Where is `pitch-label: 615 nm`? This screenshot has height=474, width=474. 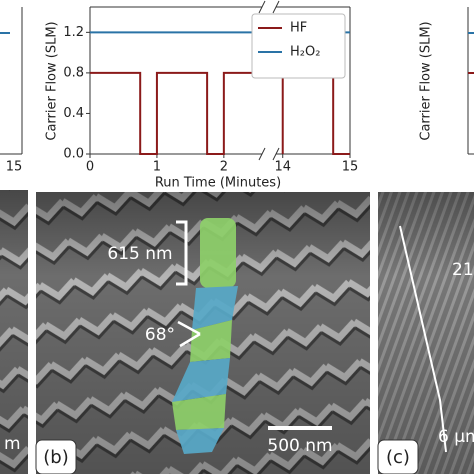 pitch-label: 615 nm is located at coordinates (139, 254).